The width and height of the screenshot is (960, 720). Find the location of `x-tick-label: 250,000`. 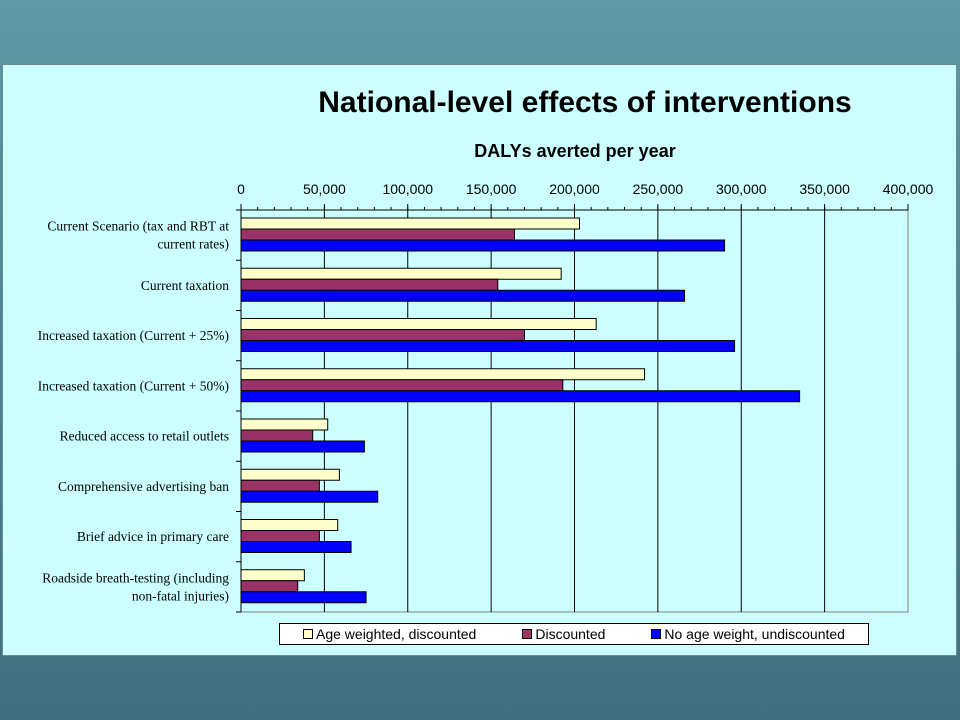

x-tick-label: 250,000 is located at coordinates (658, 189).